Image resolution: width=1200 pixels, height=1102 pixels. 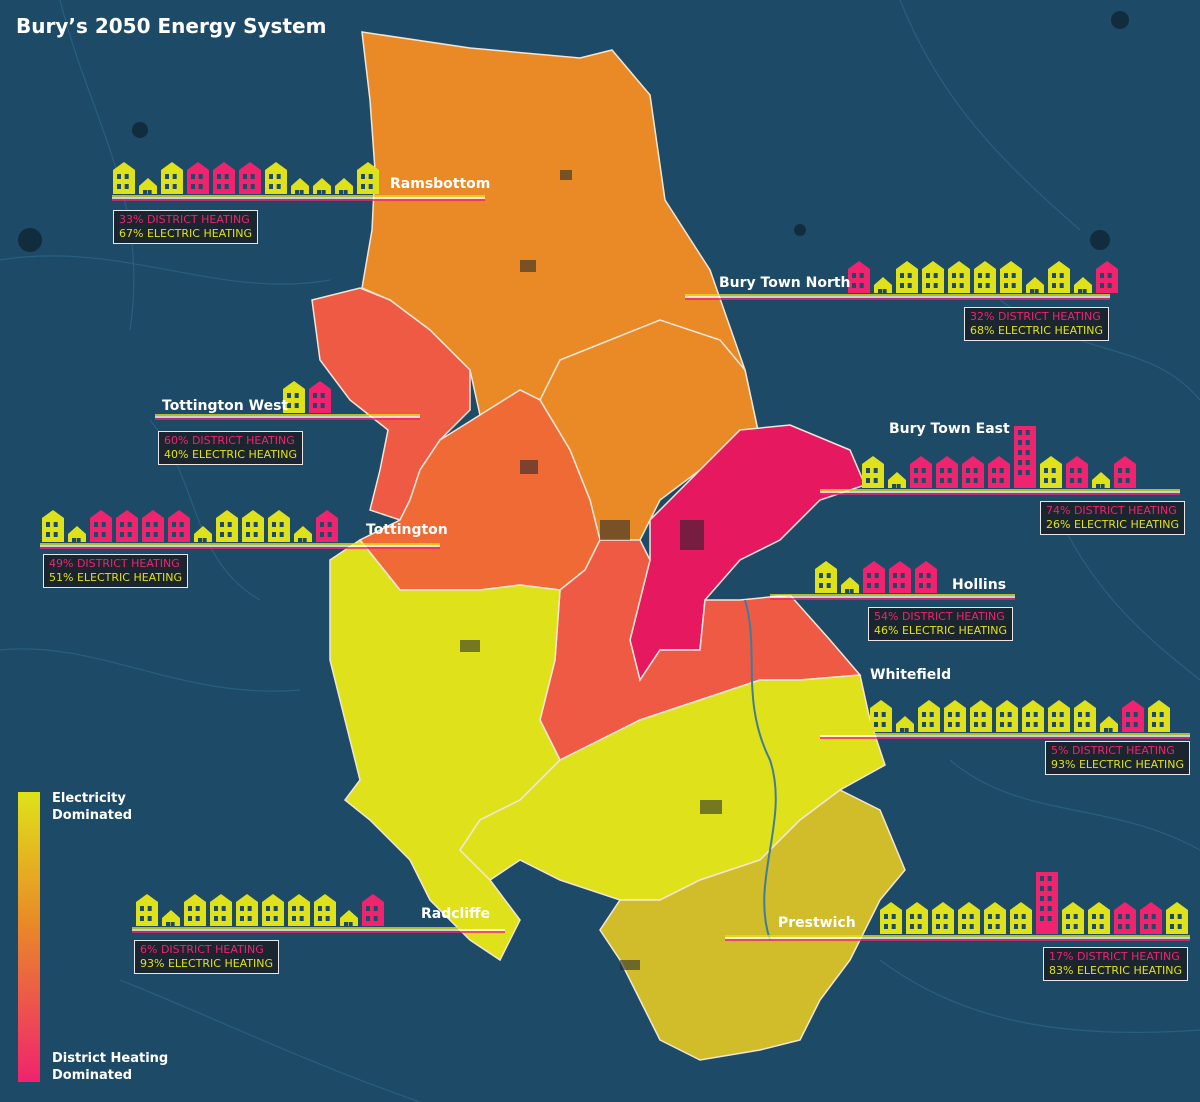 I want to click on river, so click(x=760, y=770).